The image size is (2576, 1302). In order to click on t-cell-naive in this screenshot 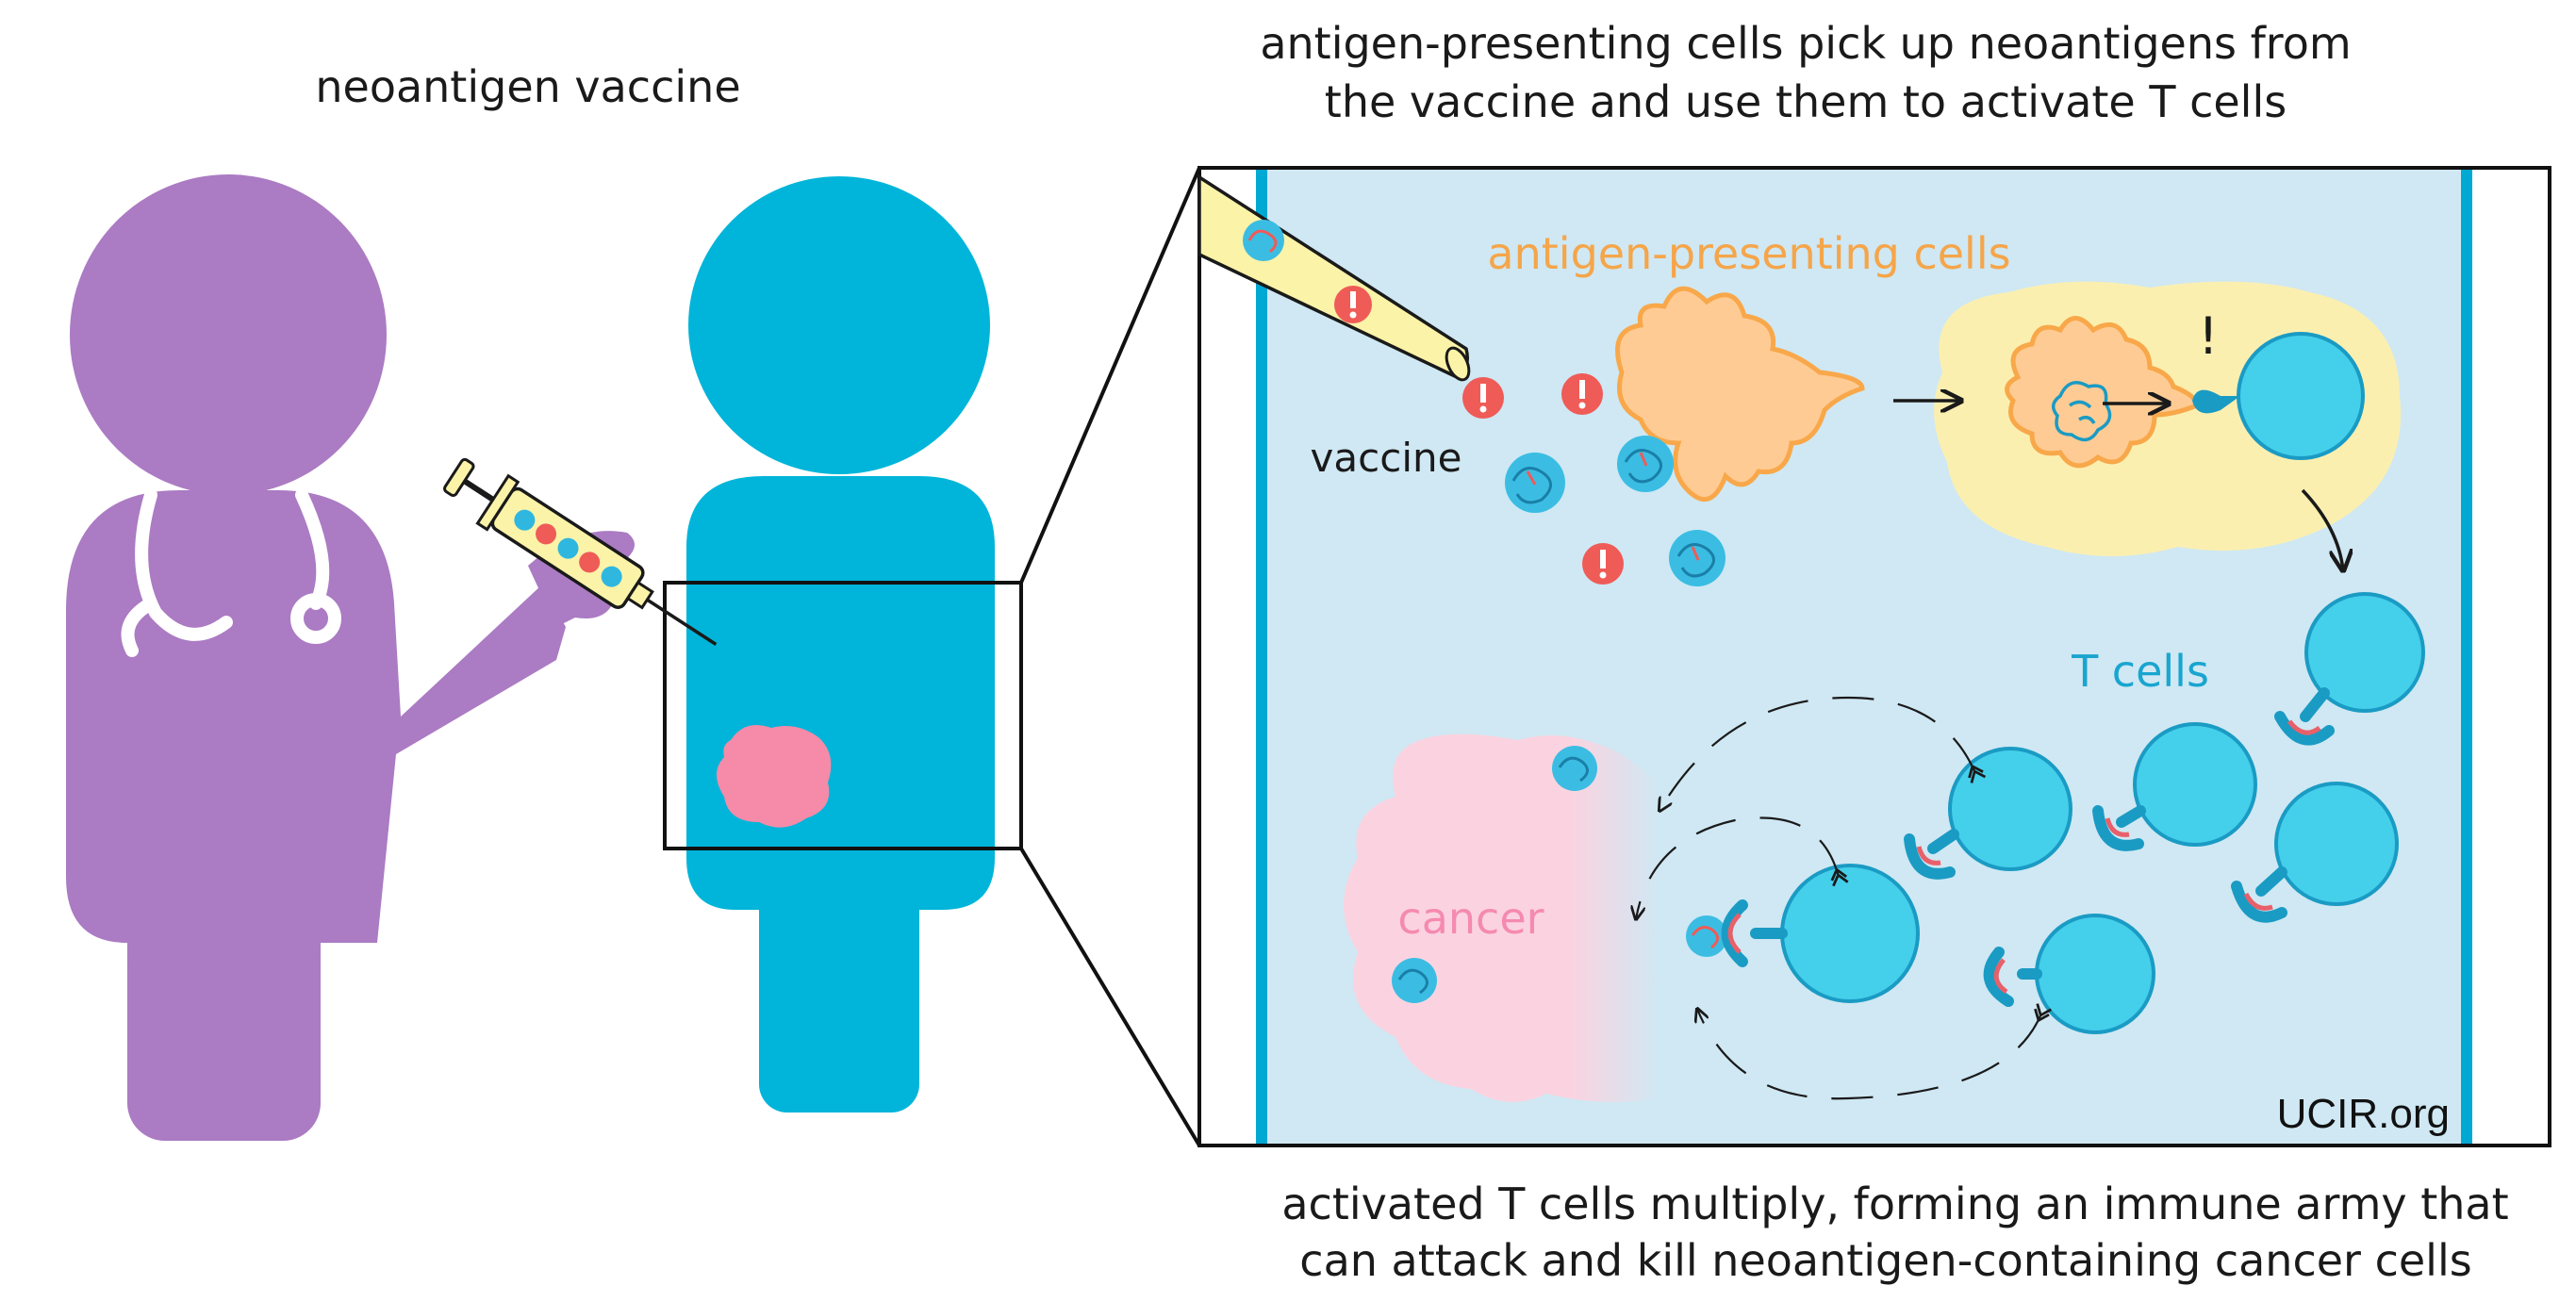, I will do `click(2301, 396)`.